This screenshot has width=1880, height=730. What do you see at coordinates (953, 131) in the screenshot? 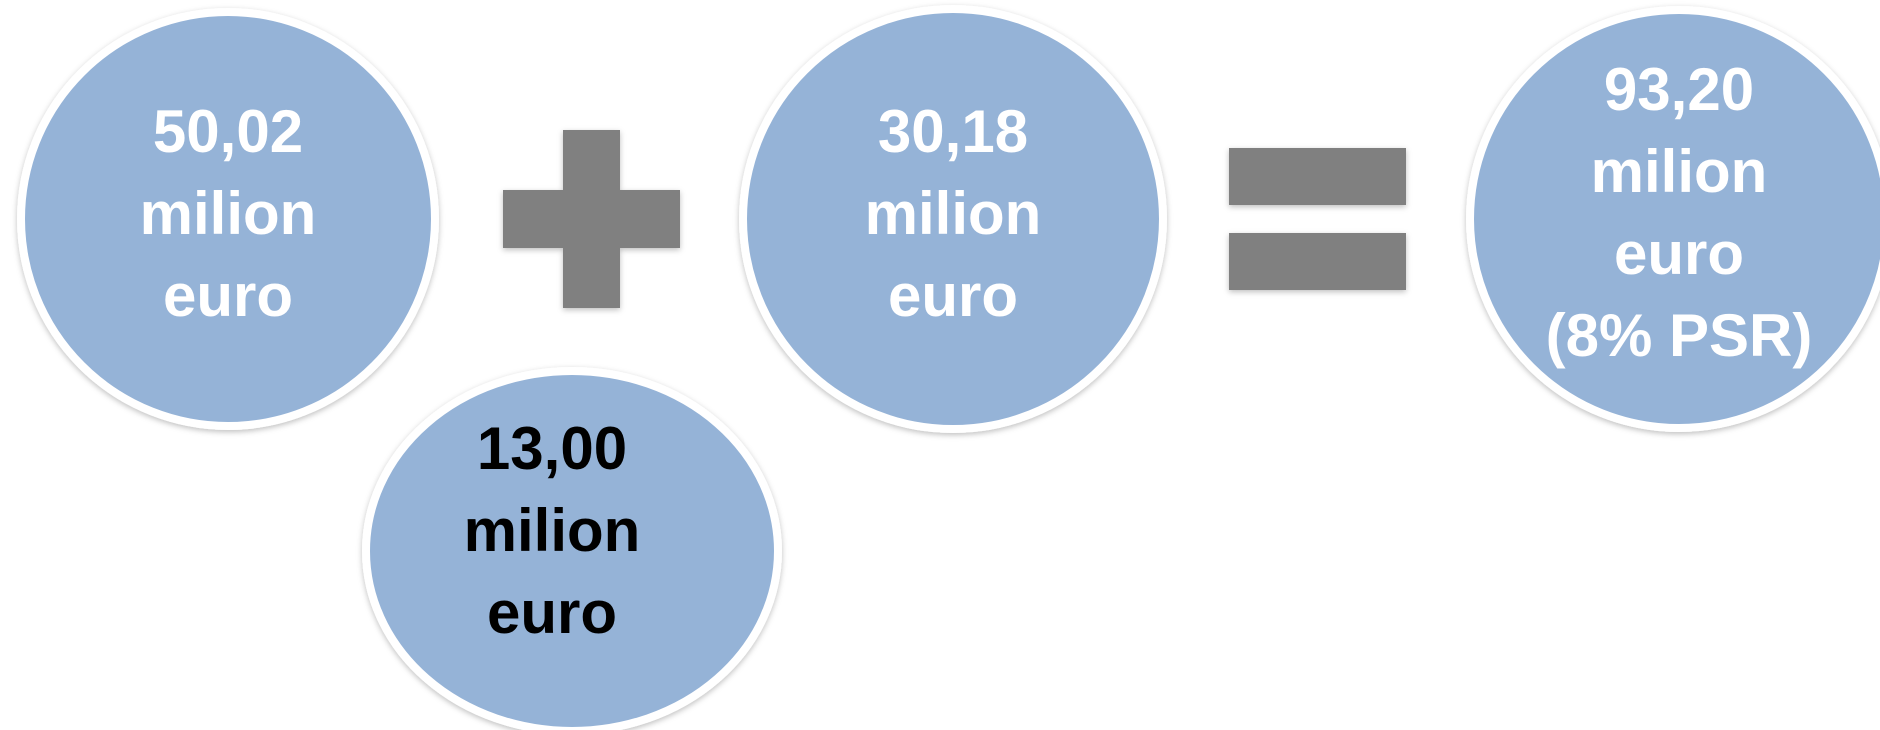
I see `node-label: 30,18` at bounding box center [953, 131].